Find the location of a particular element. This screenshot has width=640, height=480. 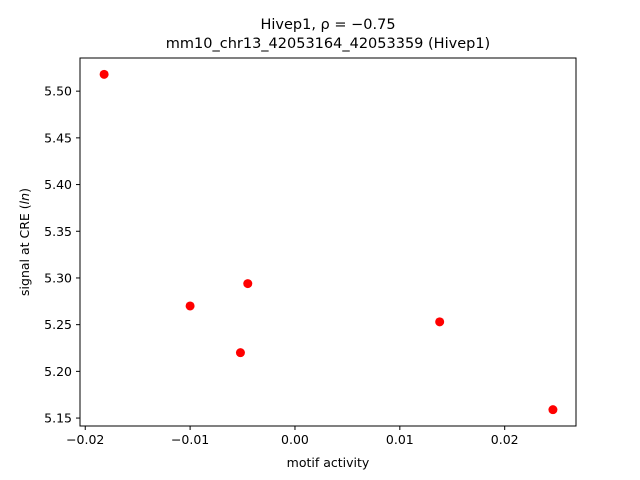

chart-title: Hivep1, ρ = −0.75 is located at coordinates (327, 25).